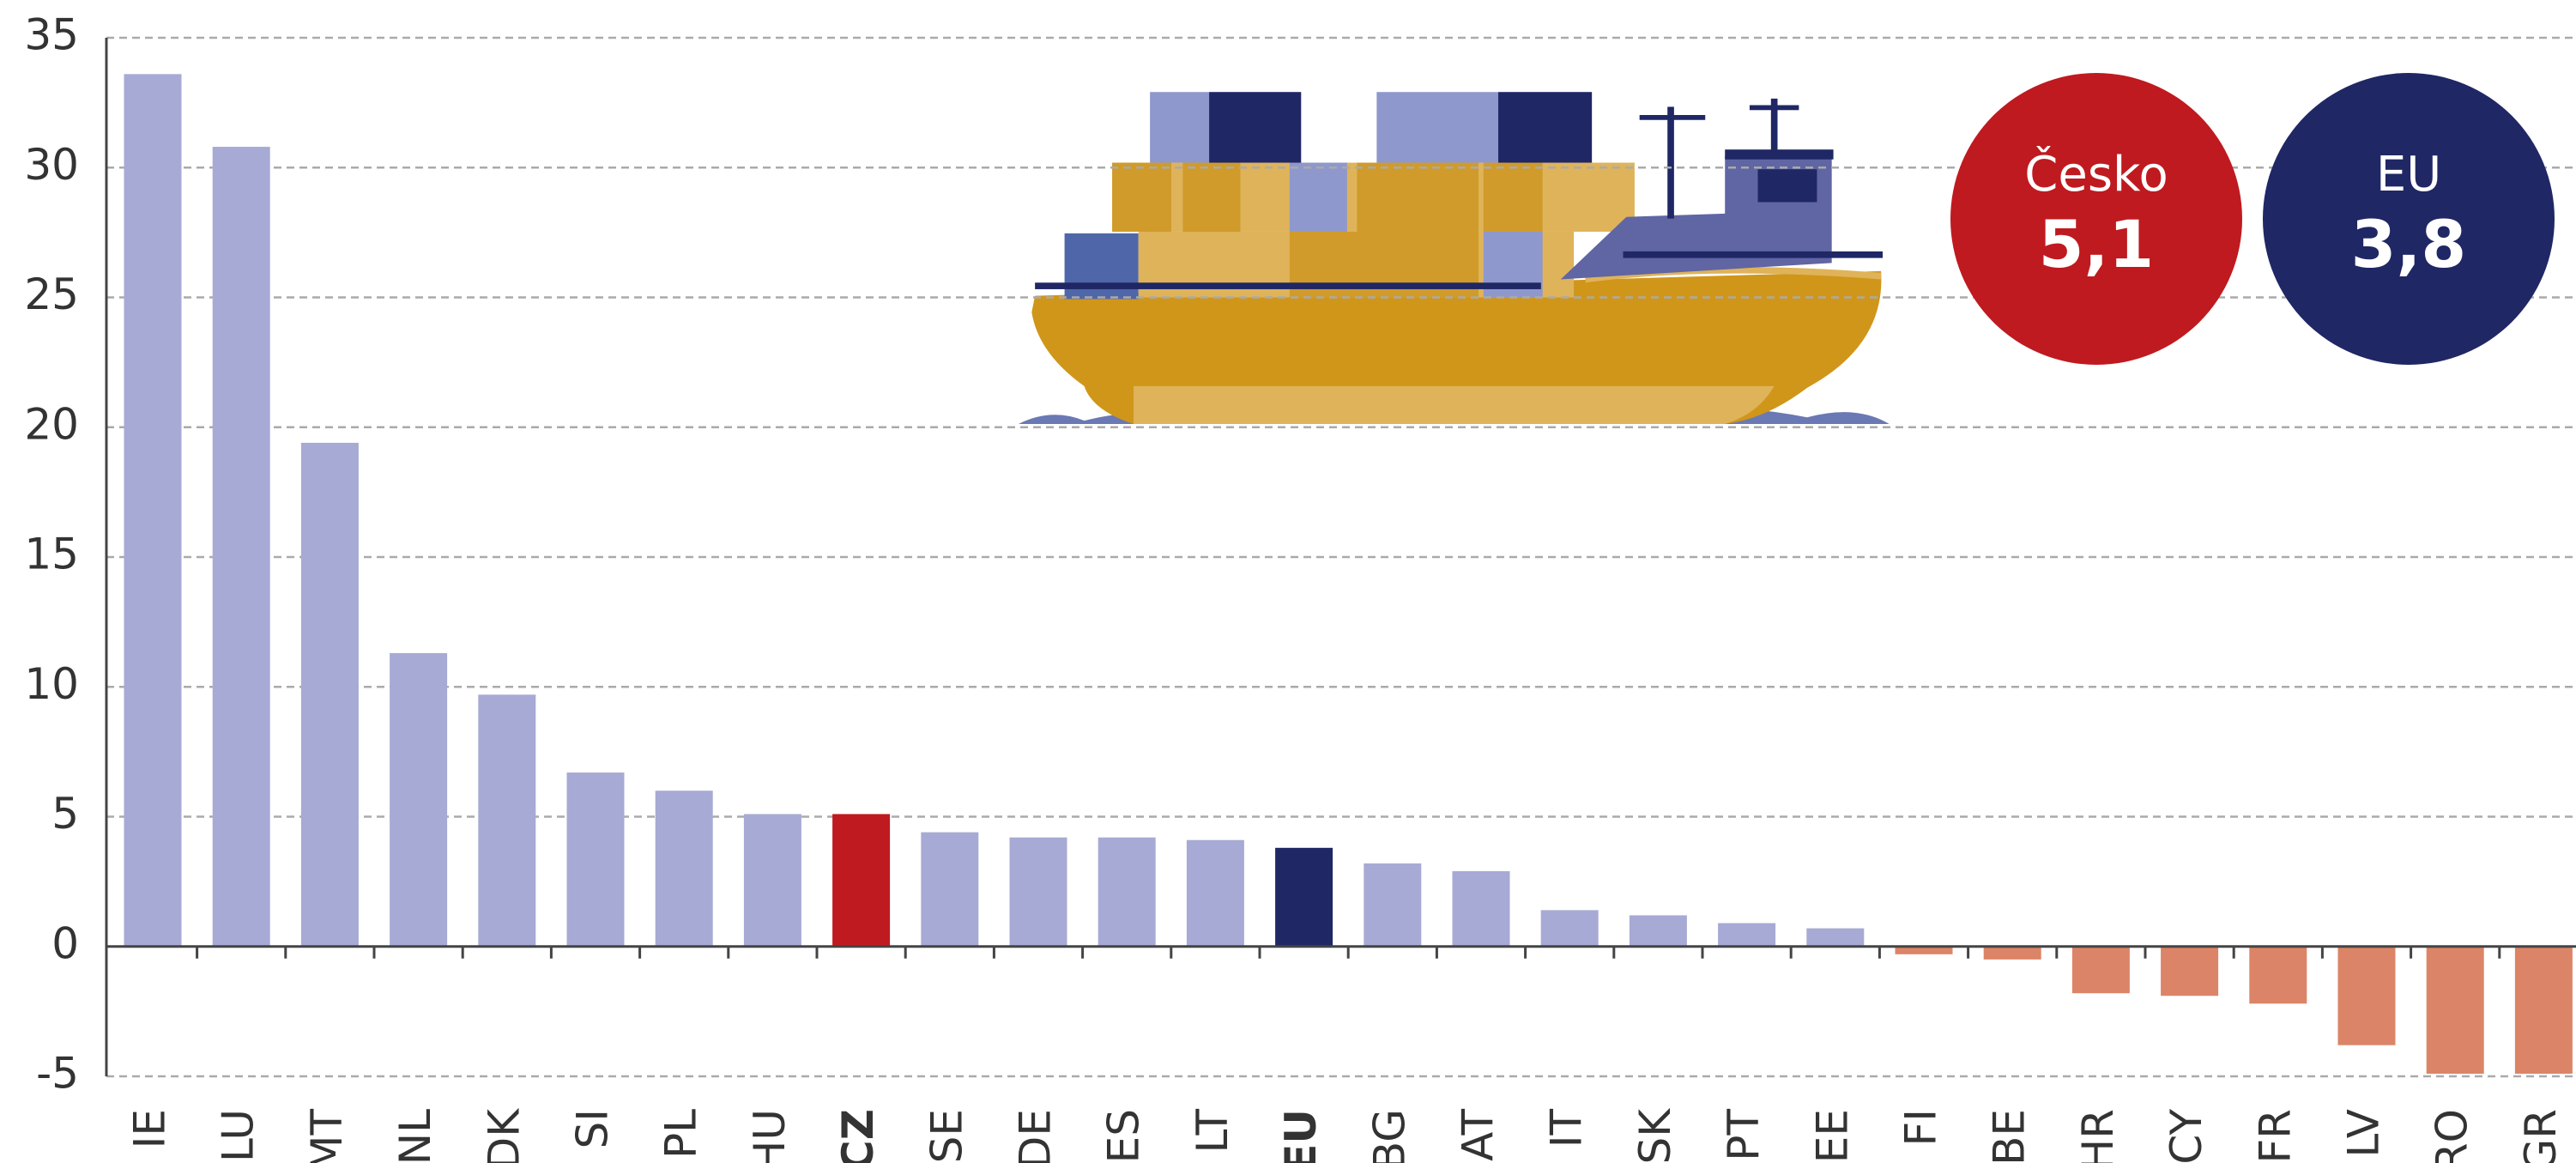 The image size is (2576, 1163). What do you see at coordinates (1389, 1136) in the screenshot?
I see `x-tick-label: BG` at bounding box center [1389, 1136].